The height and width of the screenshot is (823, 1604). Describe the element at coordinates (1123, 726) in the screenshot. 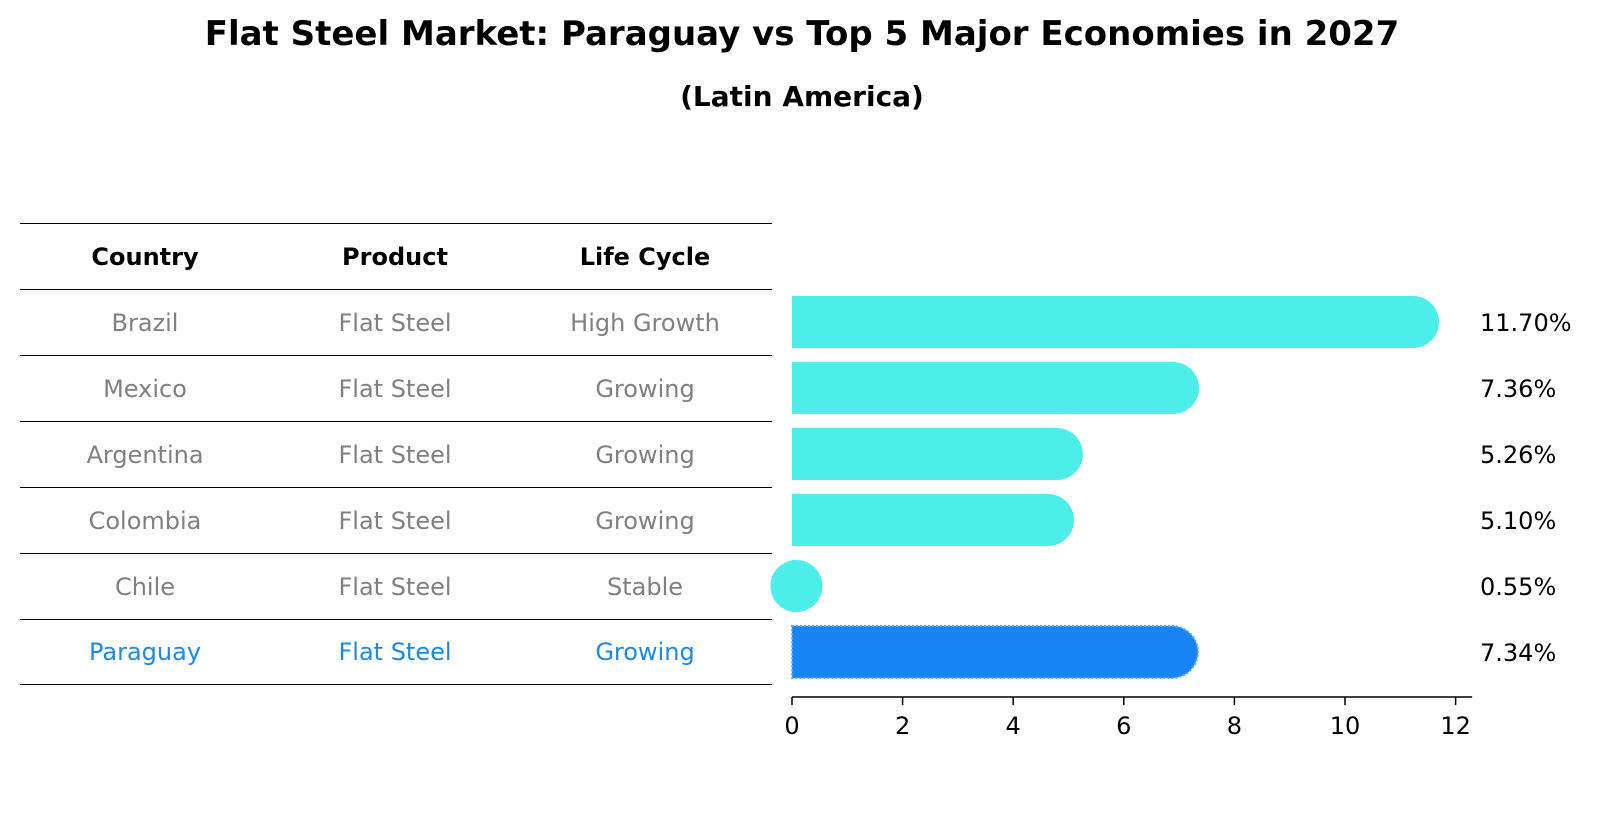

I see `x-tick-label: 6` at that location.